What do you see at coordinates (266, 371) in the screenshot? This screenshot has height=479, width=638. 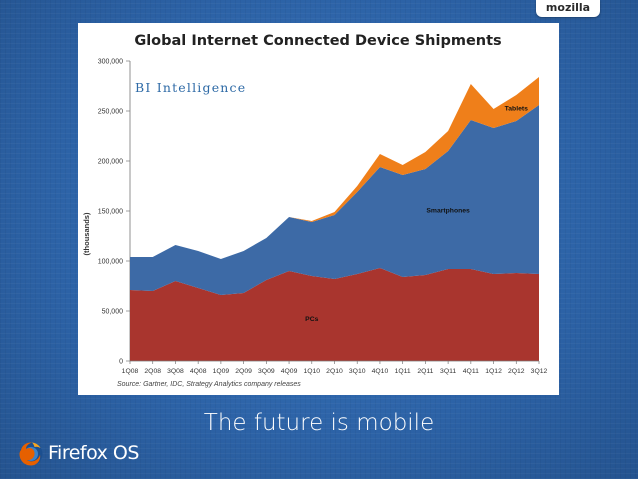 I see `x-tick-label: 3Q09` at bounding box center [266, 371].